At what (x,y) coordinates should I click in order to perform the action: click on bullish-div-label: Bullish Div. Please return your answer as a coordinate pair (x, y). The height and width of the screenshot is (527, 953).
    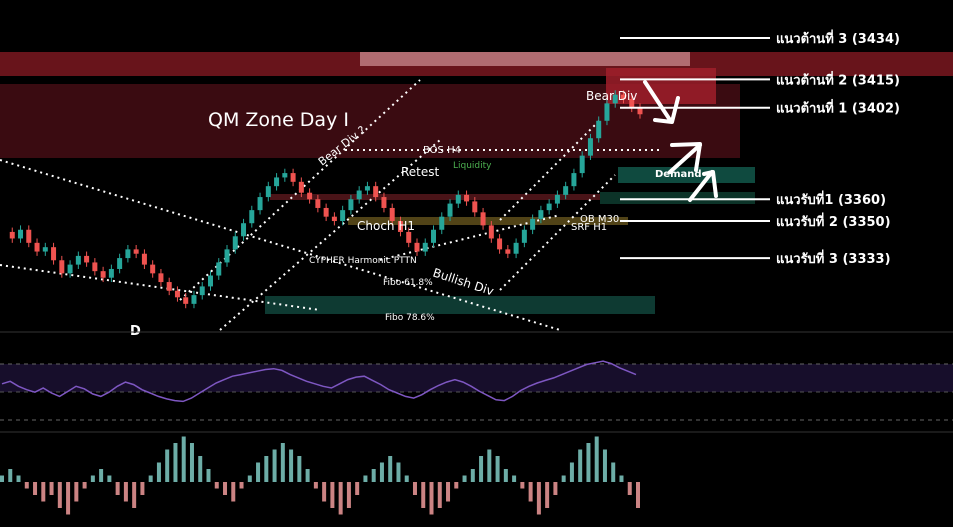
    Looking at the image, I should click on (463, 282).